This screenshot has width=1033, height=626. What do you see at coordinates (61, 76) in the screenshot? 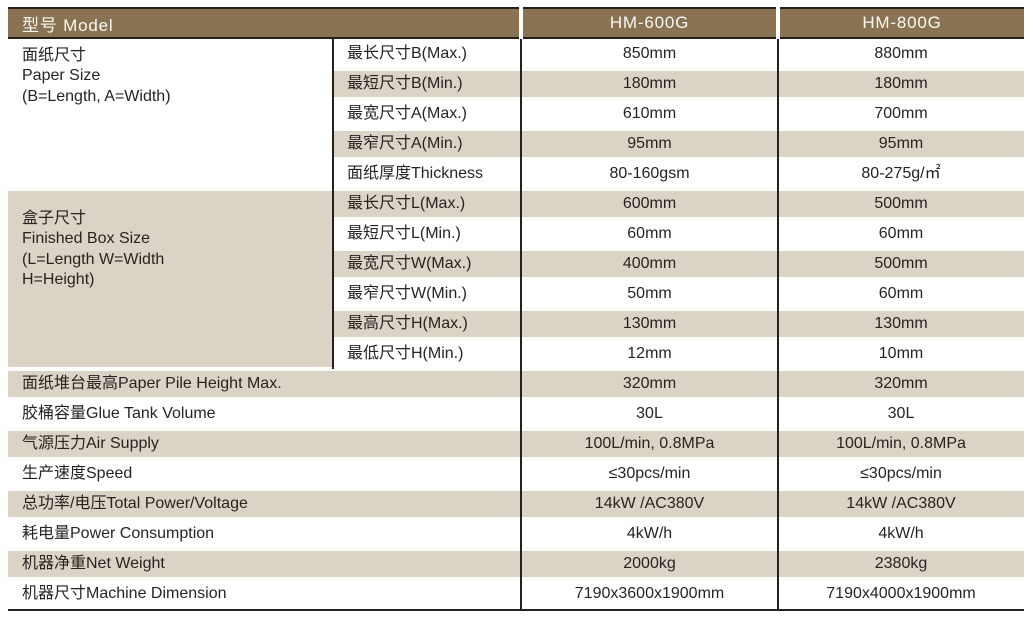
I see `group-title-en: Paper Size` at bounding box center [61, 76].